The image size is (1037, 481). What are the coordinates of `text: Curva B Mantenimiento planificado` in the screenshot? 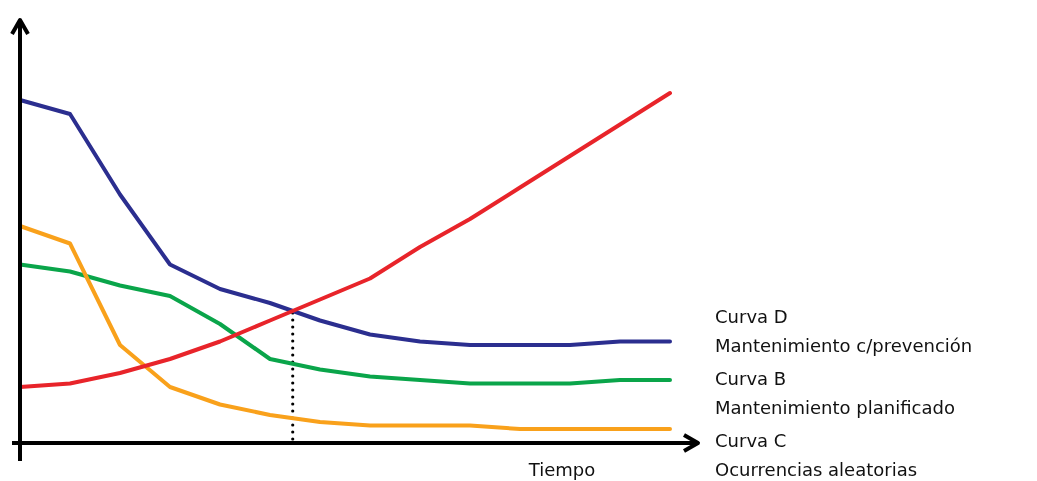 It's located at (835, 392).